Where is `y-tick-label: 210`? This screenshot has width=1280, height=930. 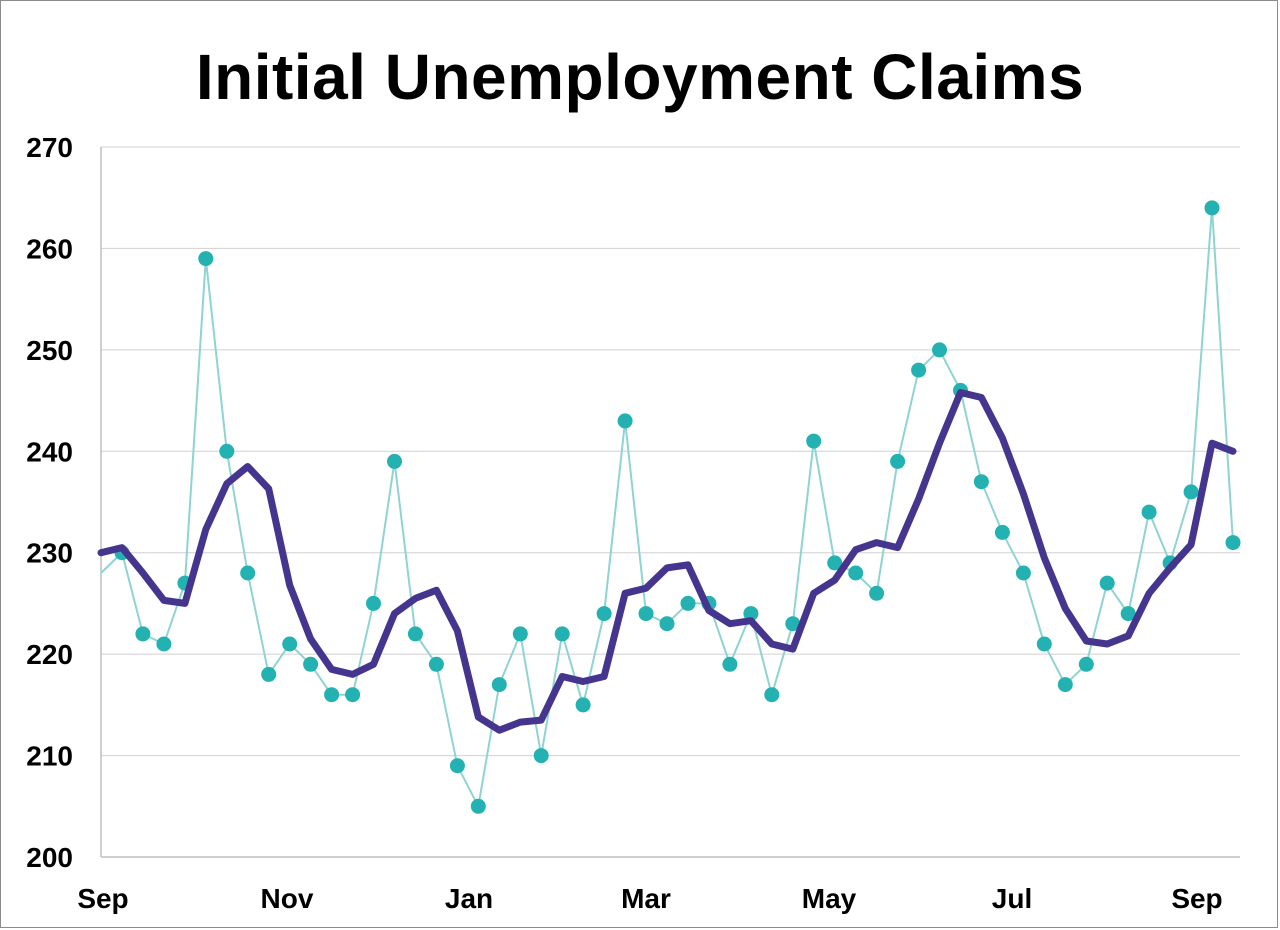 y-tick-label: 210 is located at coordinates (49, 756).